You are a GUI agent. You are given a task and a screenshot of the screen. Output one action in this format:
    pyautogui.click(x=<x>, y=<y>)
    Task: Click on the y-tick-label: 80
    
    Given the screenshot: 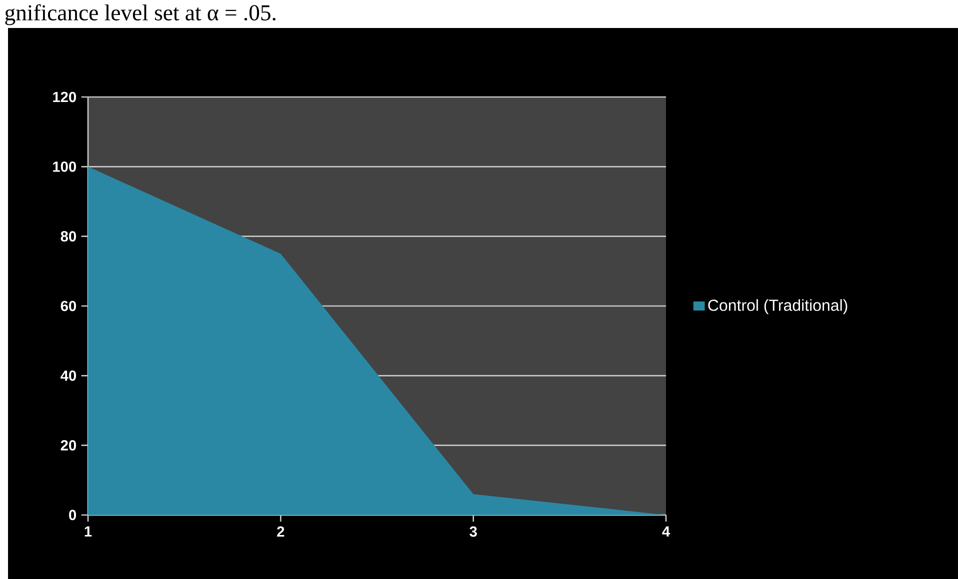 What is the action you would take?
    pyautogui.click(x=68, y=236)
    